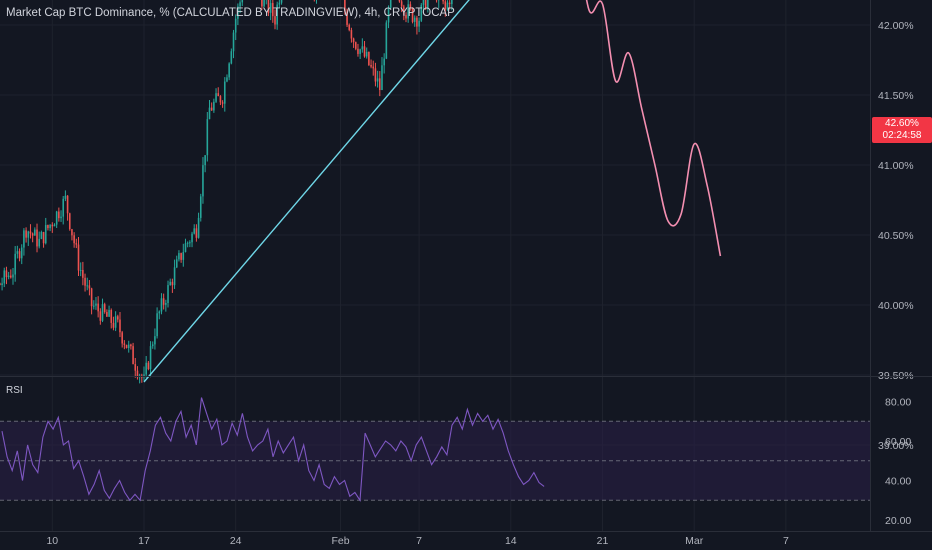  I want to click on price-axis-label: 39.00%, so click(896, 446).